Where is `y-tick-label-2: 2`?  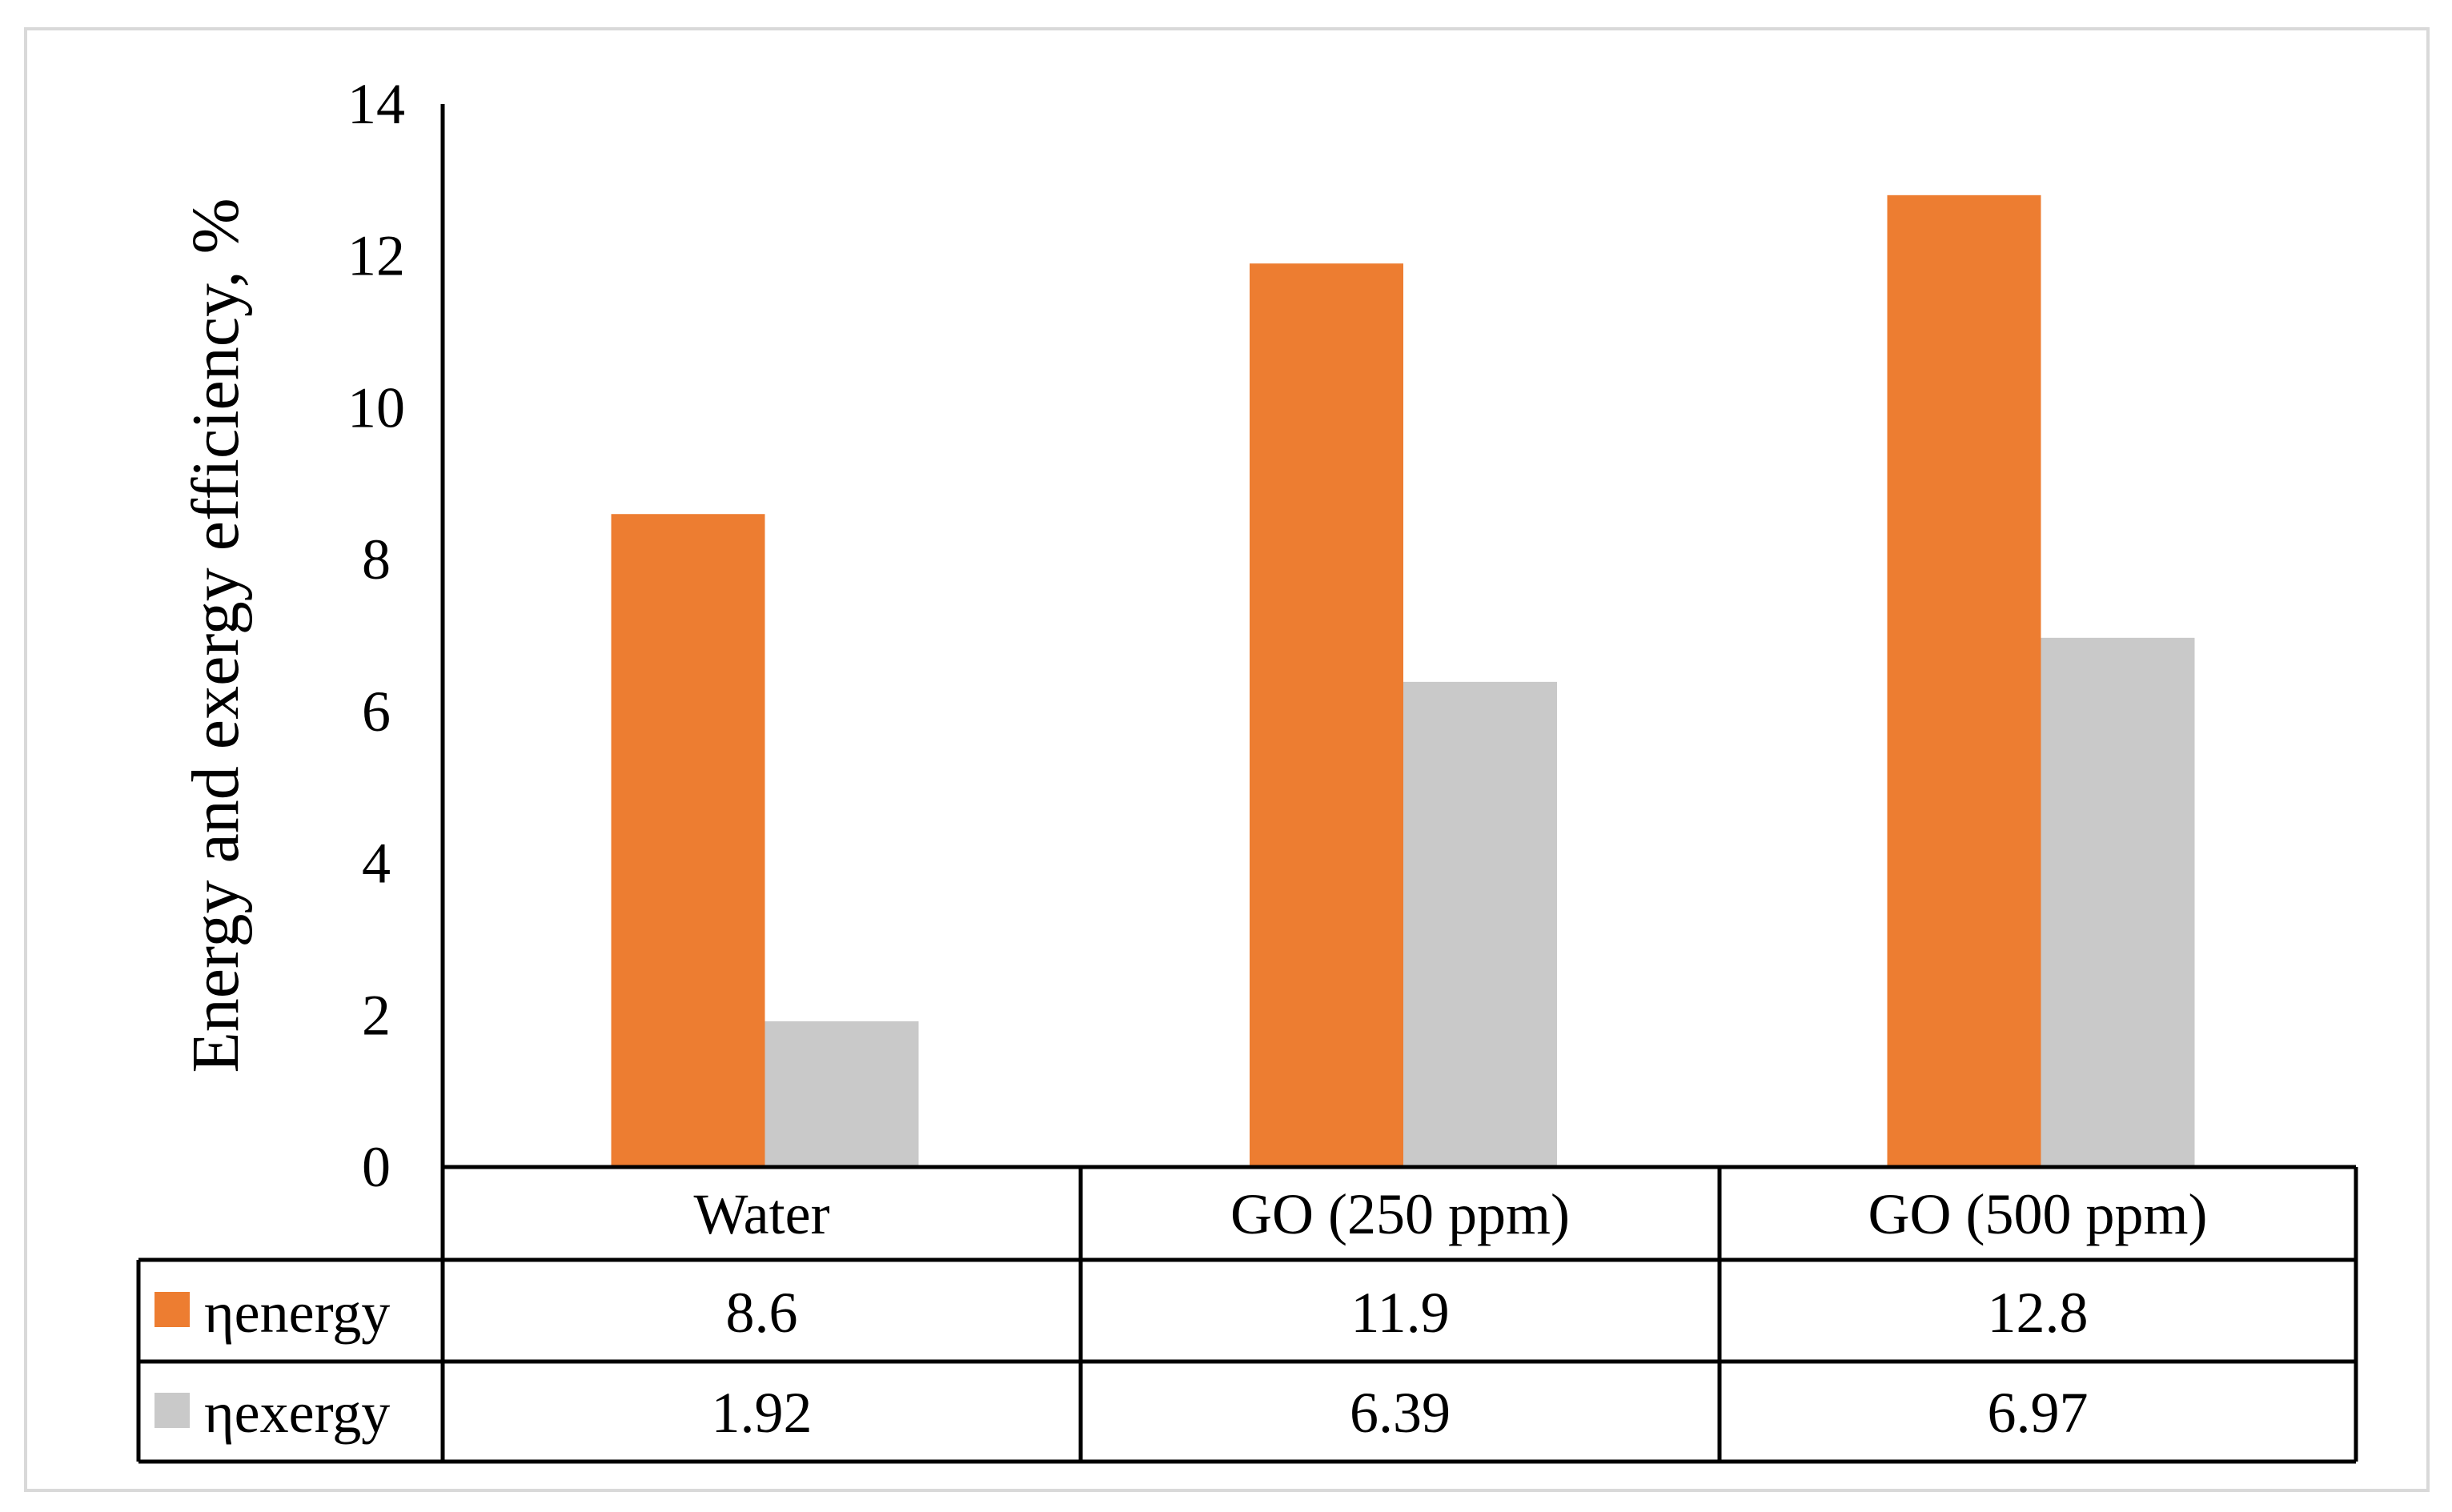
y-tick-label-2: 2 is located at coordinates (376, 1015).